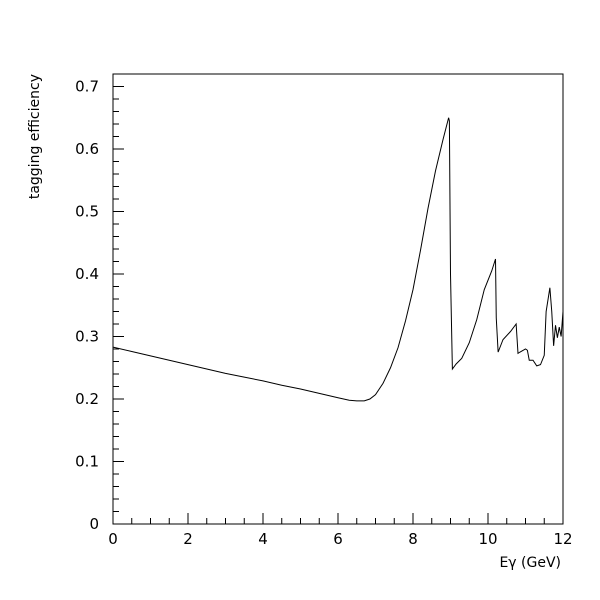 The image size is (600, 600). I want to click on y-tick-label: 0.1, so click(87, 462).